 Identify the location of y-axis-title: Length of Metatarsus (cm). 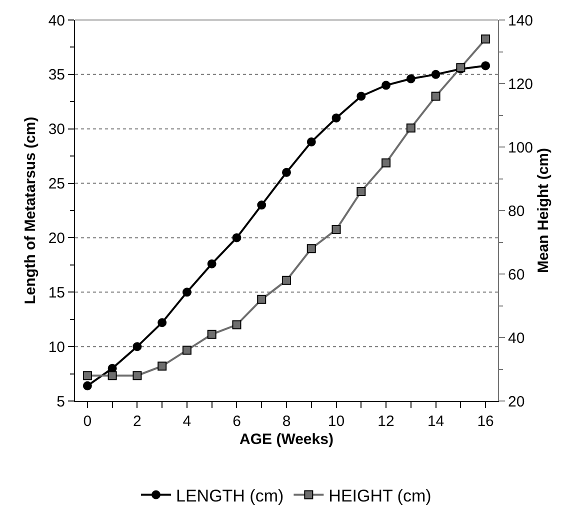
(30, 210).